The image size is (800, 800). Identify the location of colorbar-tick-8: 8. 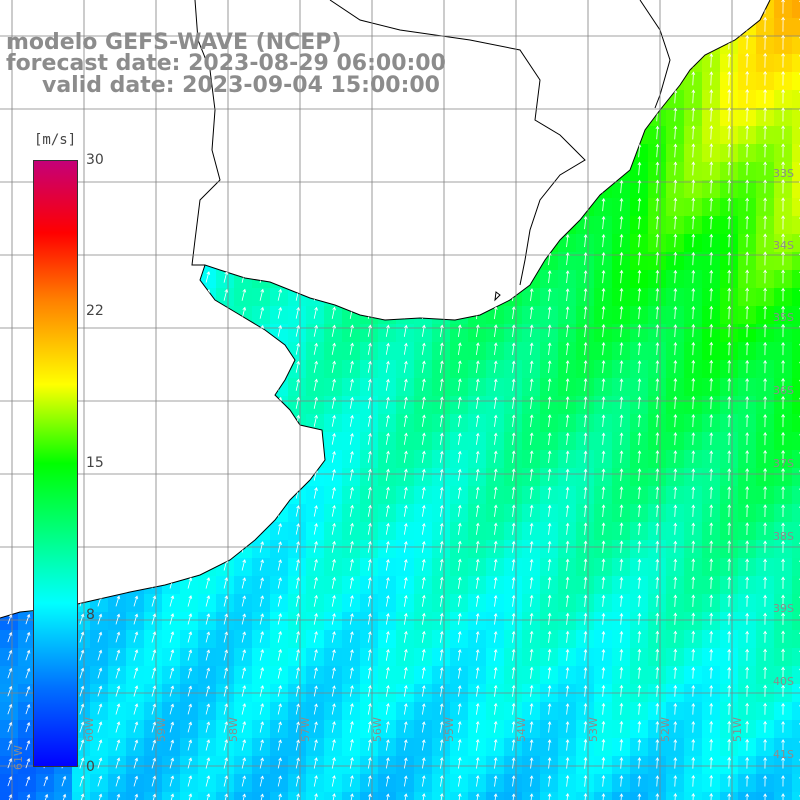
(90, 615).